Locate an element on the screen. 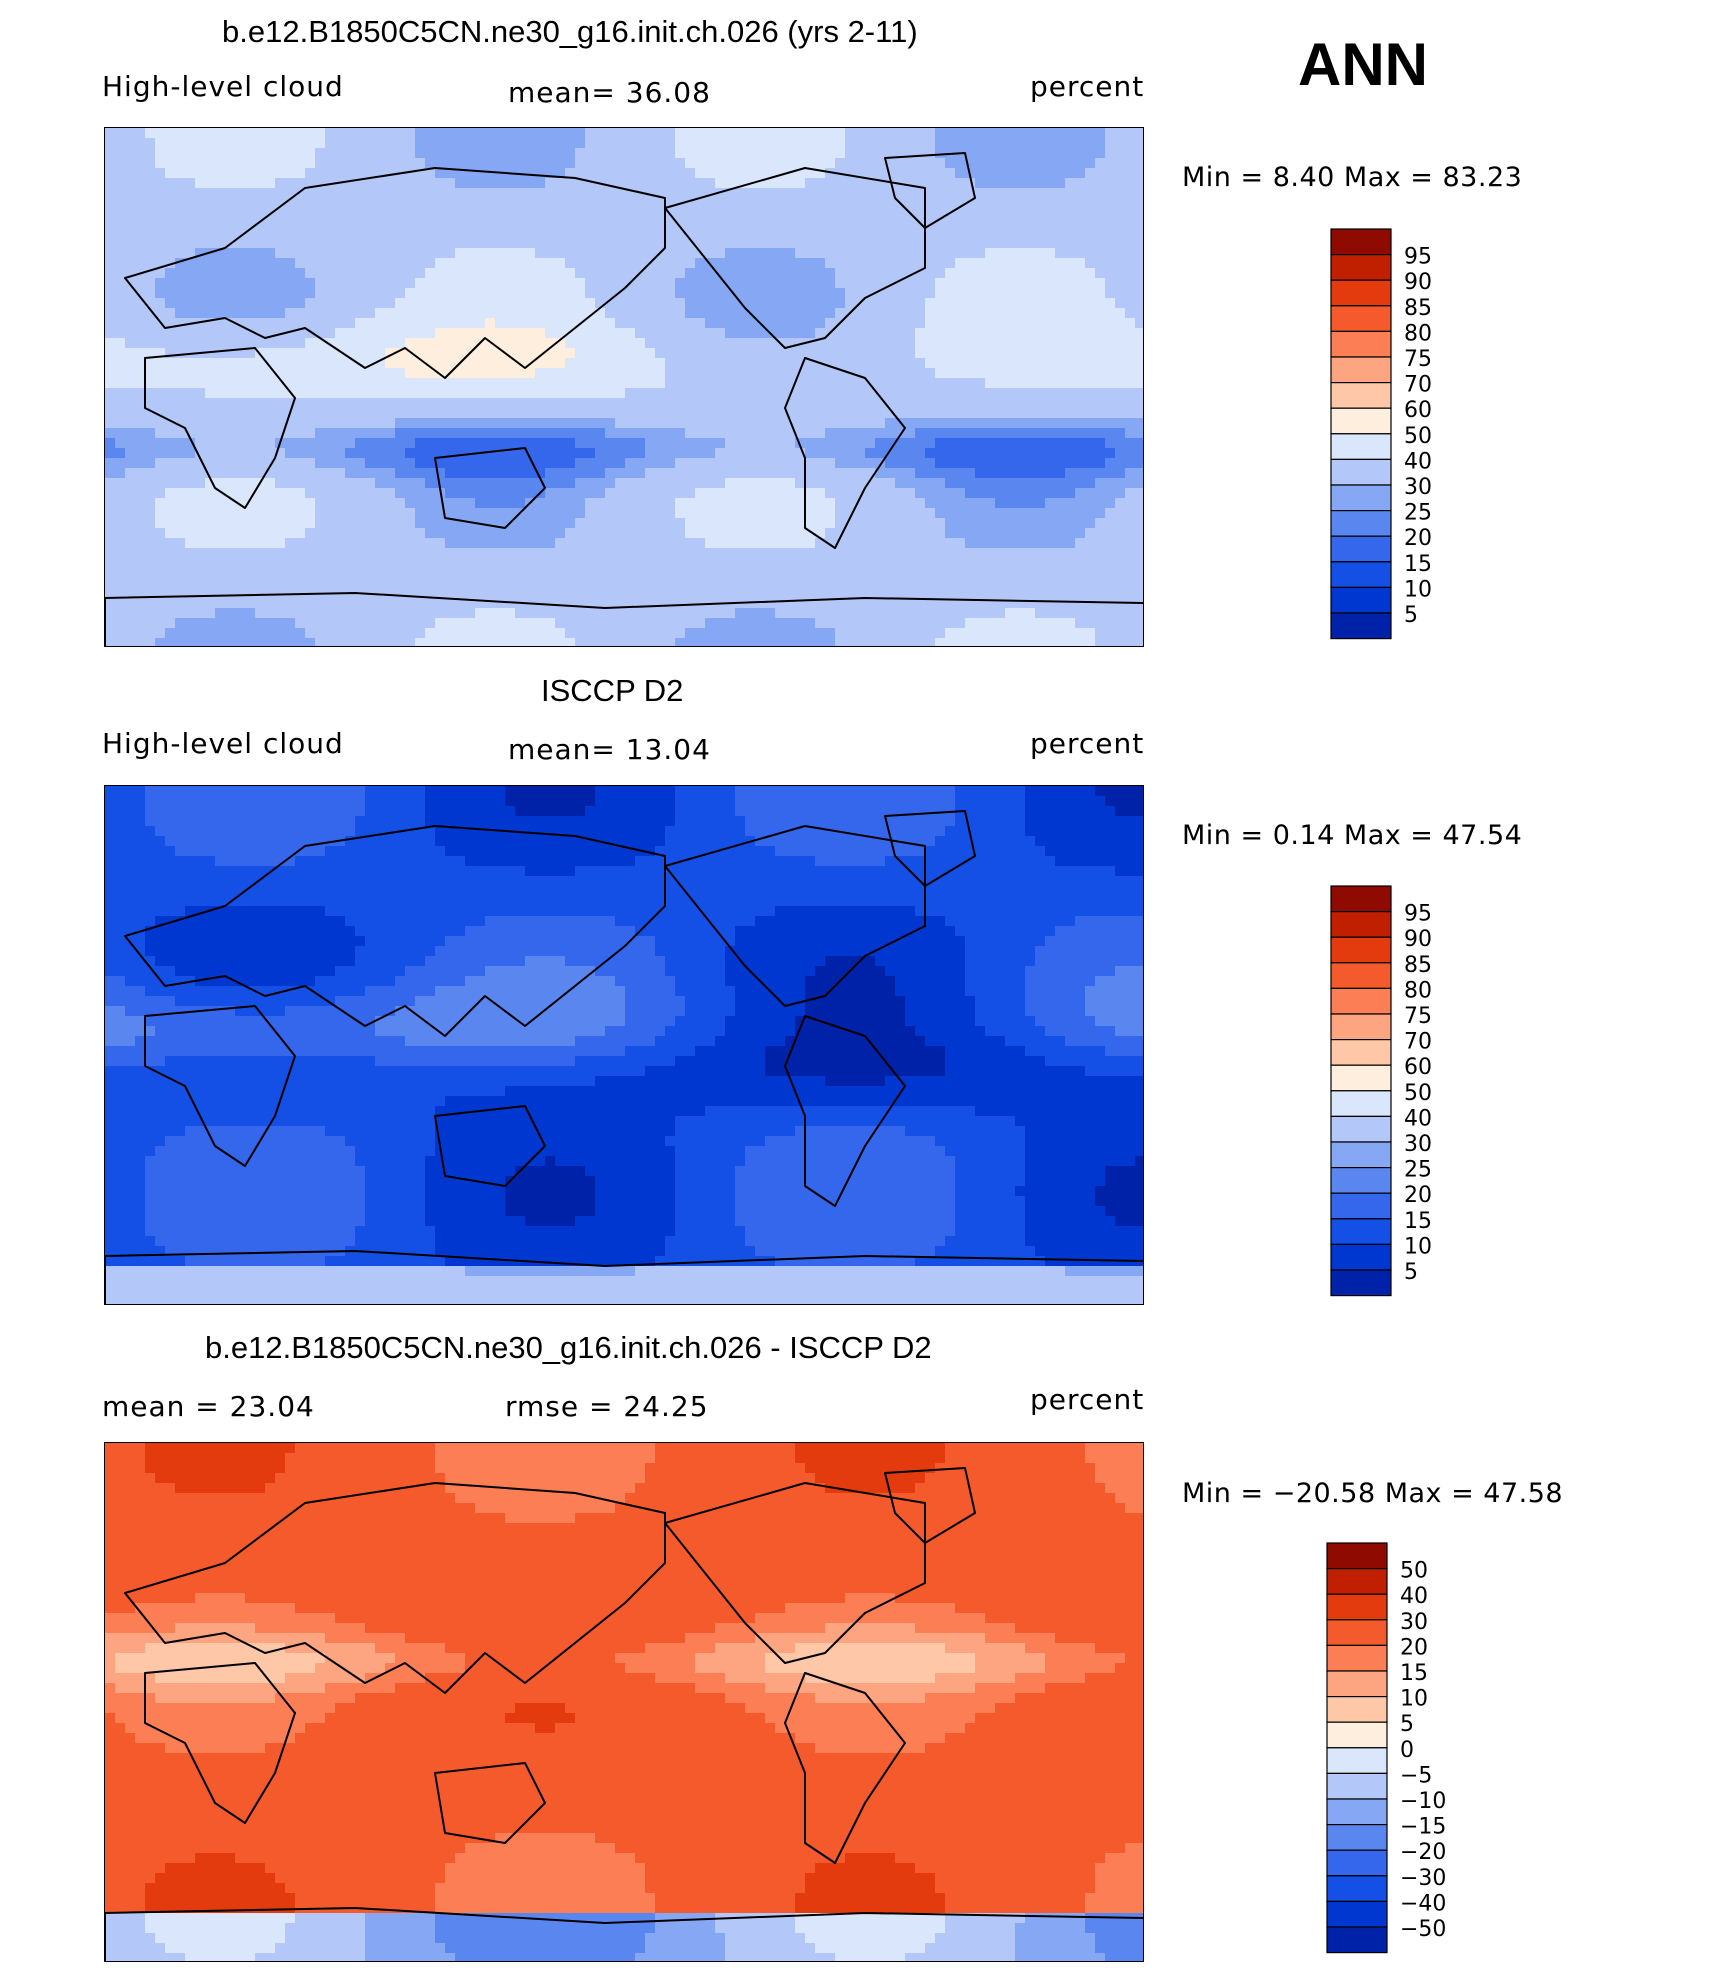 This screenshot has height=1981, width=1710. panel-mean-label: mean= 36.08 is located at coordinates (609, 92).